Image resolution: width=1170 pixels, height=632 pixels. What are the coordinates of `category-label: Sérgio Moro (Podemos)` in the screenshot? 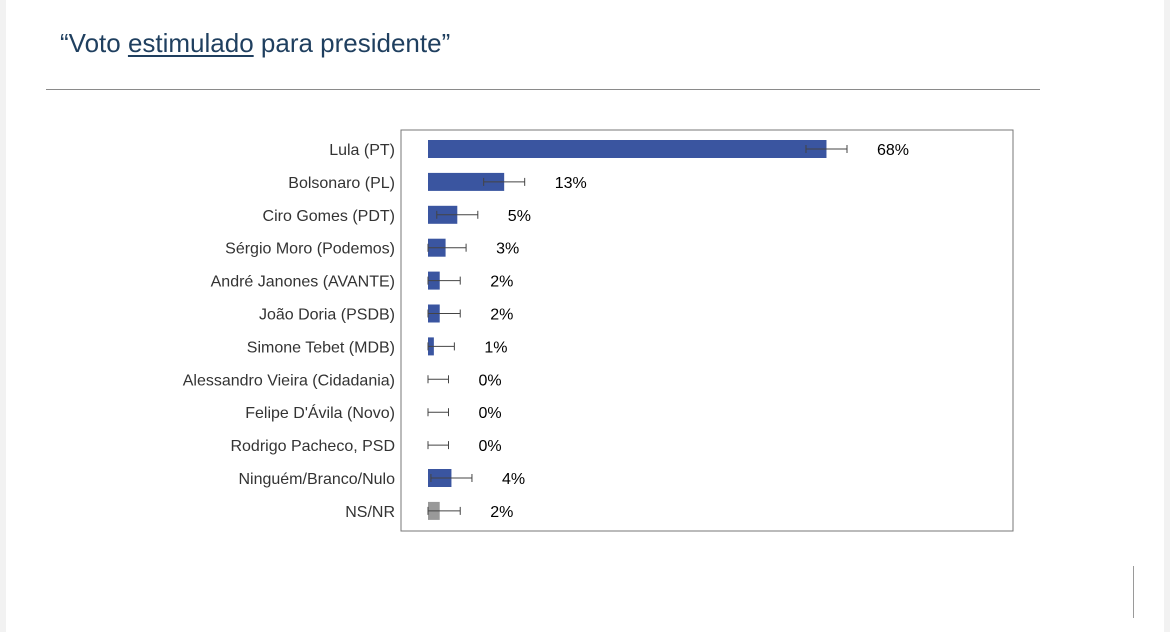 It's located at (310, 249).